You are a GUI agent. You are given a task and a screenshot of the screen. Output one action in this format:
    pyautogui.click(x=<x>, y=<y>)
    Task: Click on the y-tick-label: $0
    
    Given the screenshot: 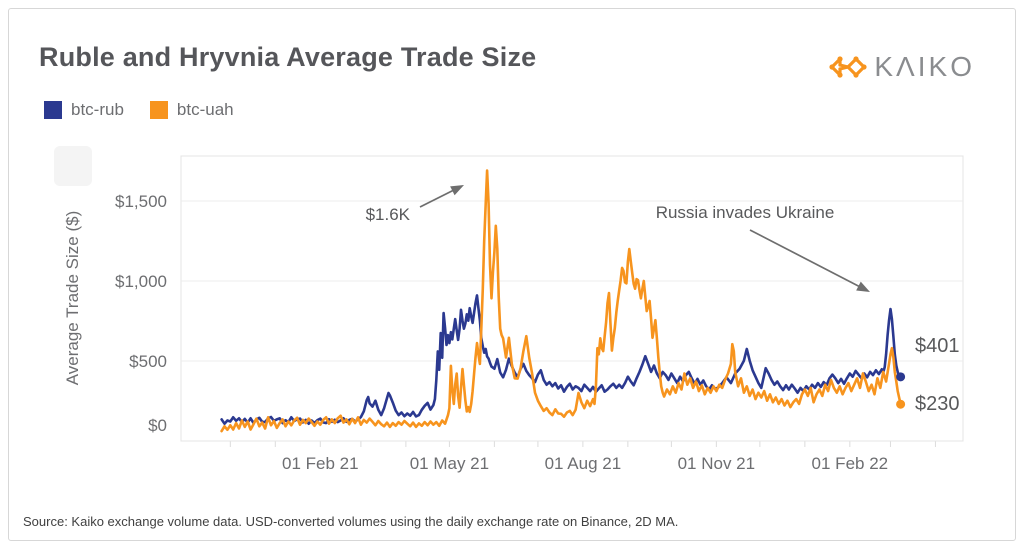 What is the action you would take?
    pyautogui.click(x=157, y=425)
    